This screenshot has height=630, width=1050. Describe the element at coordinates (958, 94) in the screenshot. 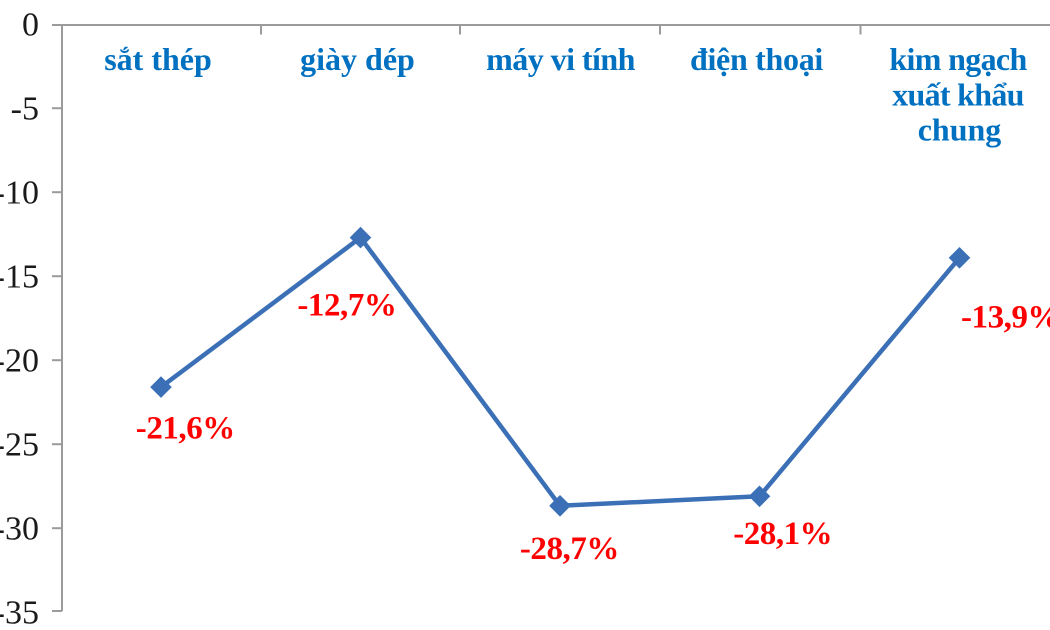

I see `svg-text: xuất khẩu` at that location.